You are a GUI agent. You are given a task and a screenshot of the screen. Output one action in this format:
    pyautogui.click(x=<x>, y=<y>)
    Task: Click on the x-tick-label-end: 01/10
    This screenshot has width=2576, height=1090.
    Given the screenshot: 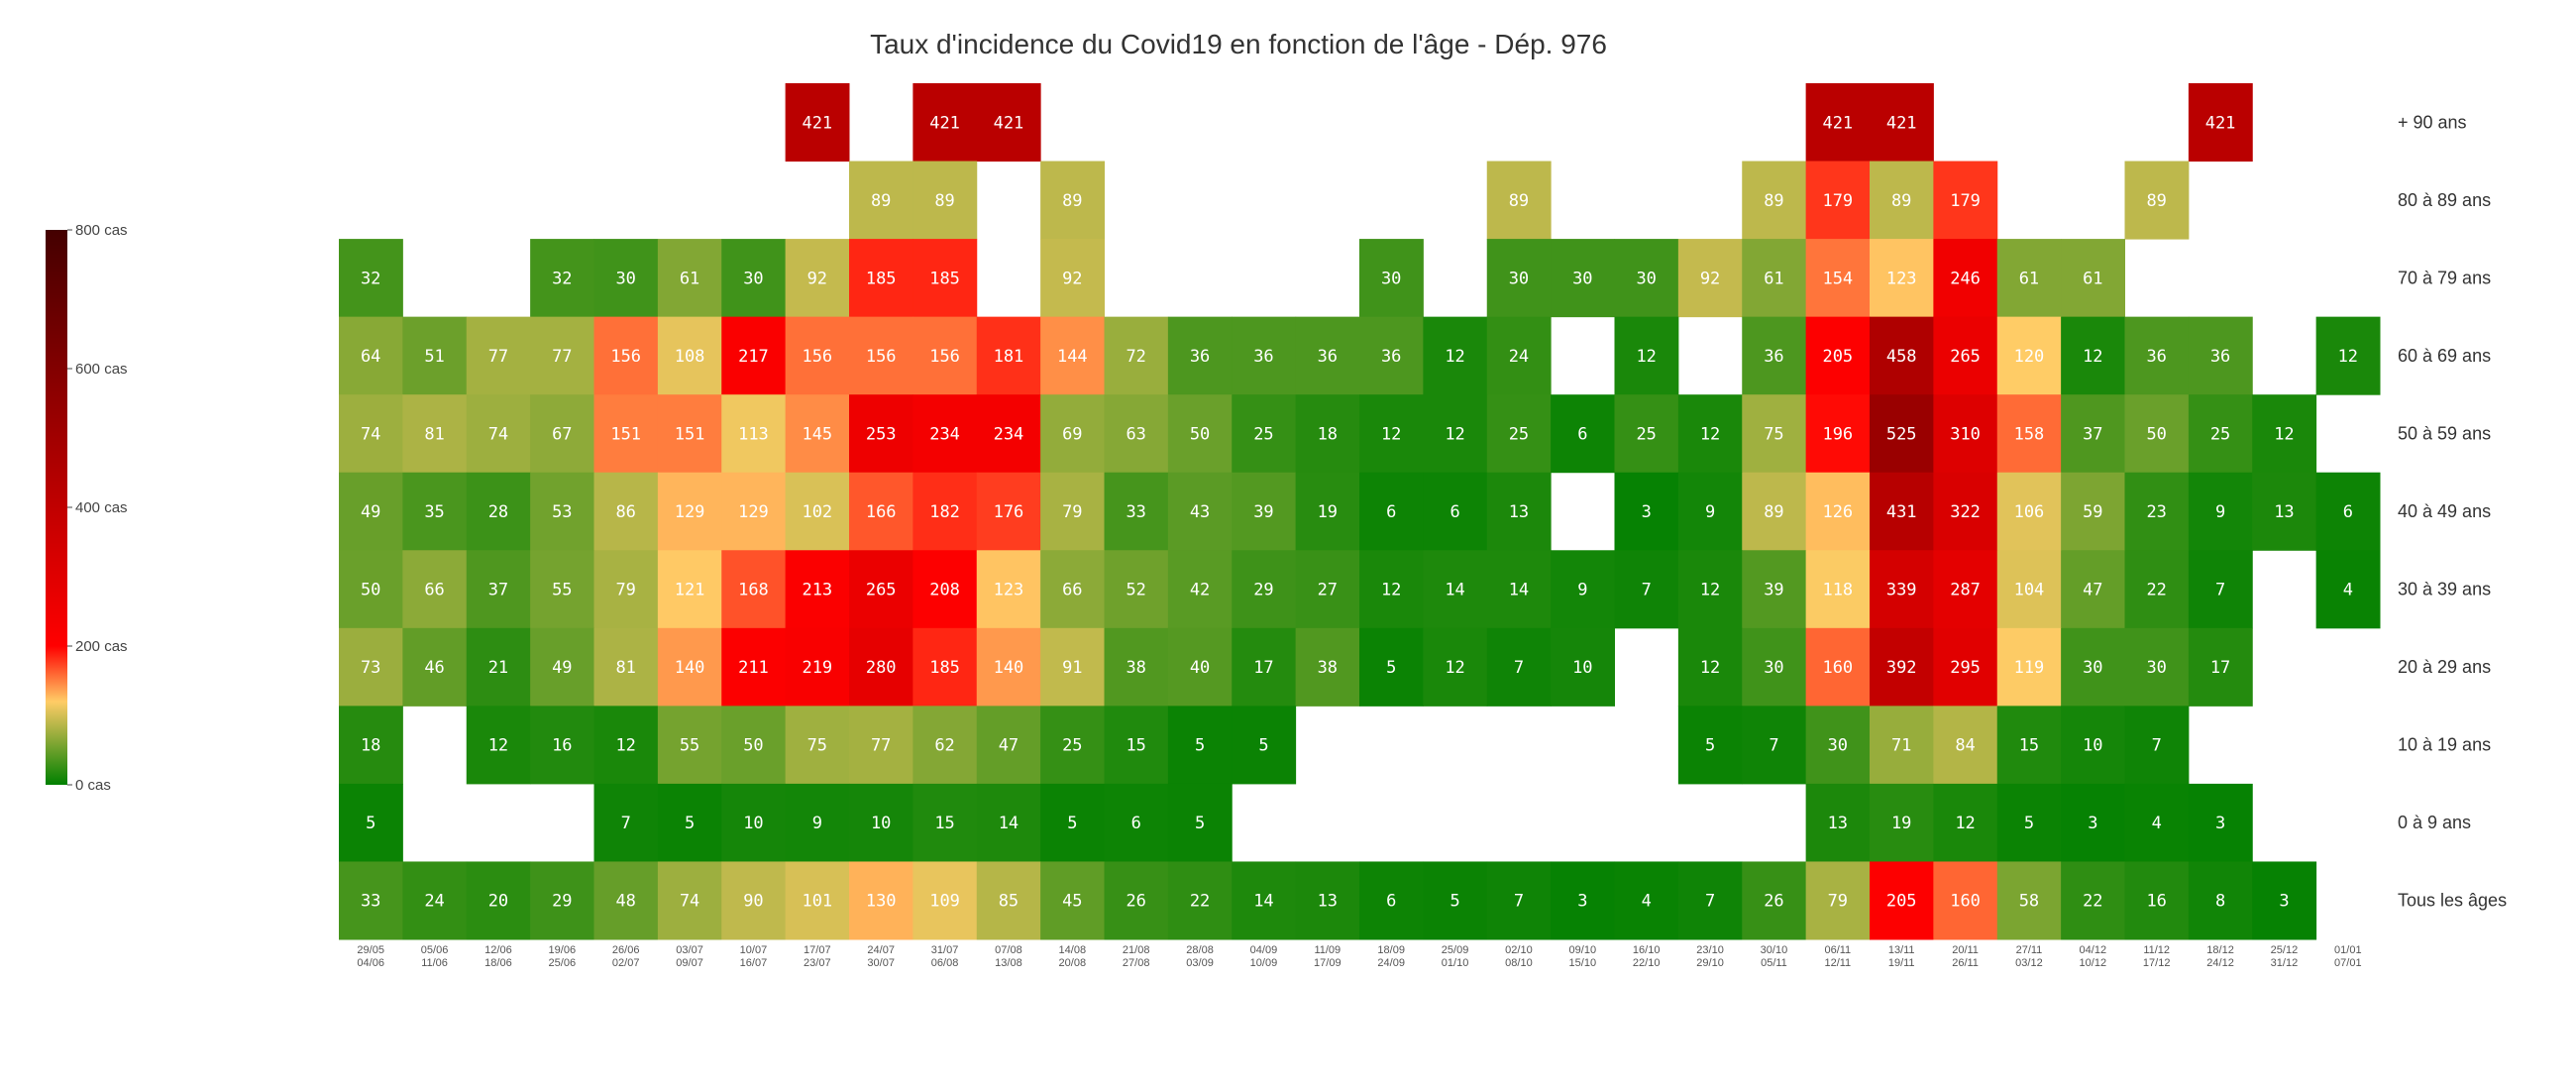 What is the action you would take?
    pyautogui.click(x=1455, y=963)
    